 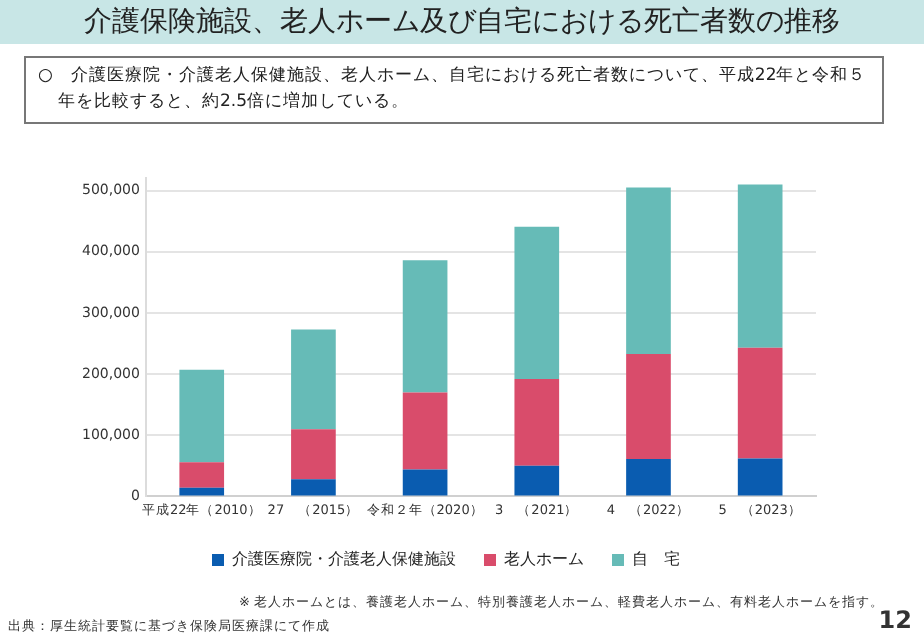 I want to click on chart-title: 介護保険施設、老人ホーム及び自宅における死亡者数の推移, so click(x=462, y=22).